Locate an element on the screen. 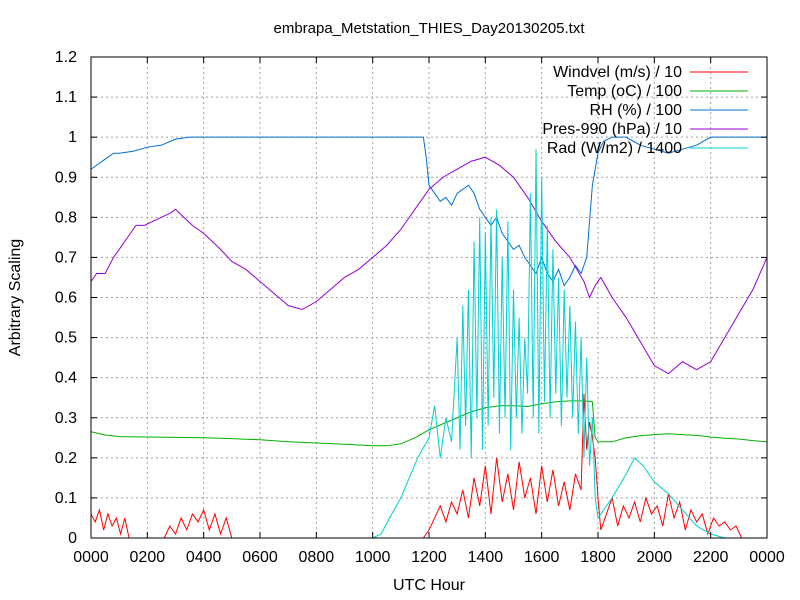 The height and width of the screenshot is (600, 800). x-tick-label: 0600 is located at coordinates (260, 557).